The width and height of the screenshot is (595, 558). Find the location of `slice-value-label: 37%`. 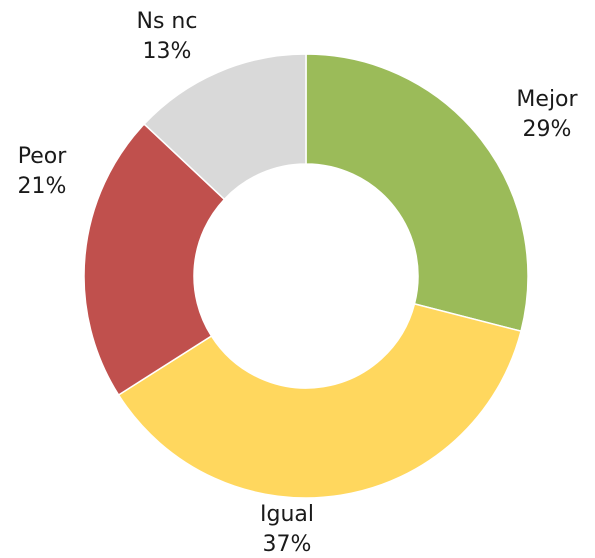

slice-value-label: 37% is located at coordinates (287, 544).